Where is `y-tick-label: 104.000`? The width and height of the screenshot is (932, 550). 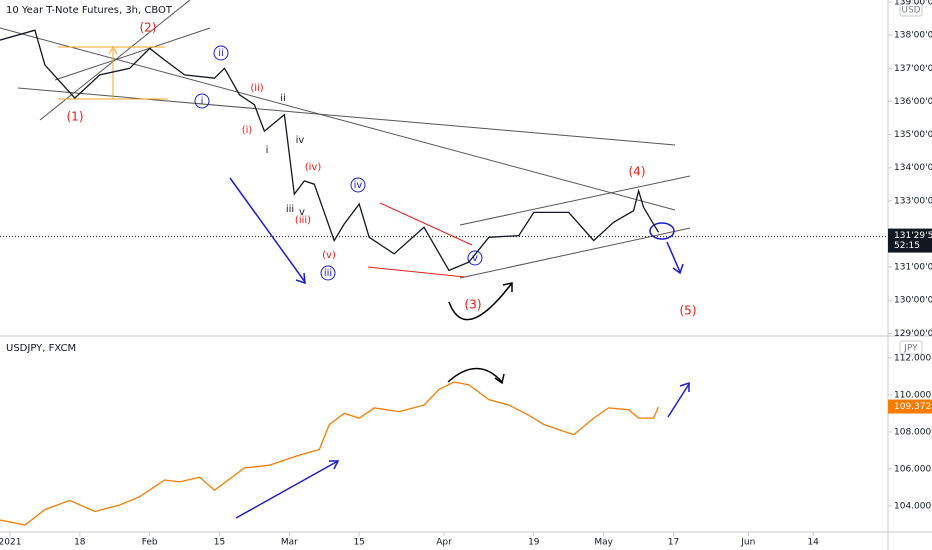
y-tick-label: 104.000 is located at coordinates (912, 506).